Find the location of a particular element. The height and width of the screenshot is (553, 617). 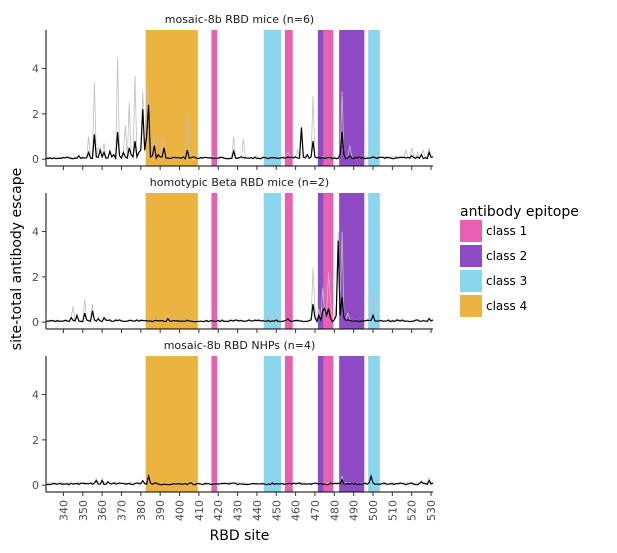

x-tick-label: 340 is located at coordinates (63, 510).